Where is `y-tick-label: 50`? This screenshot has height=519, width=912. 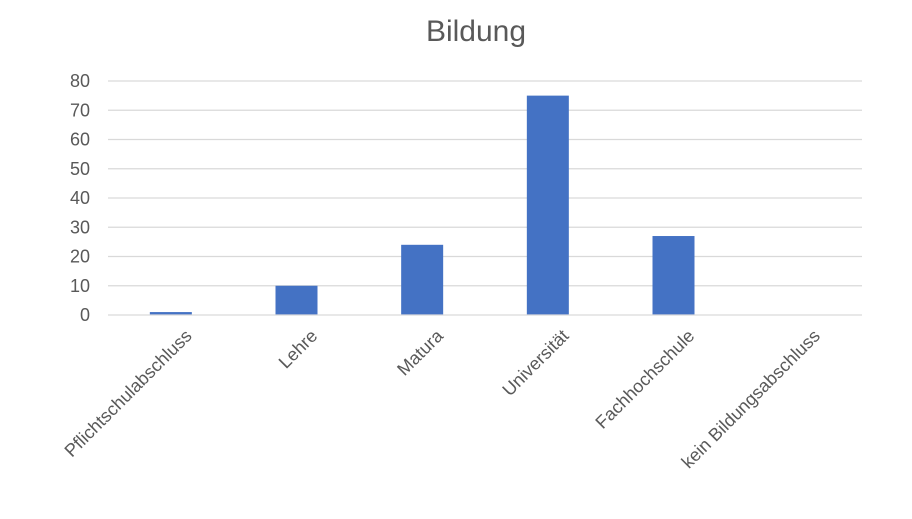
y-tick-label: 50 is located at coordinates (80, 169).